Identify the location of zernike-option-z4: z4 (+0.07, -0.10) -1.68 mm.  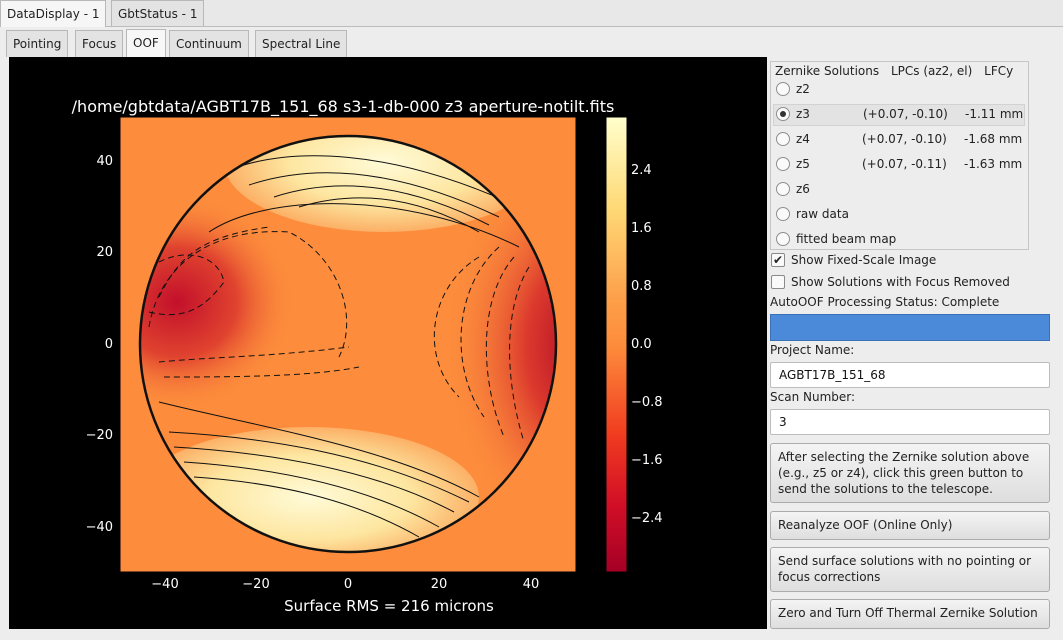
(899, 140).